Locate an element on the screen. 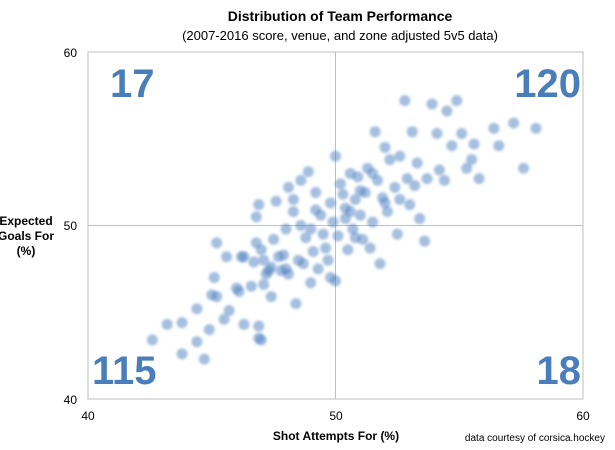 The height and width of the screenshot is (450, 615). quadrant-count-bottom-right: 18 is located at coordinates (559, 371).